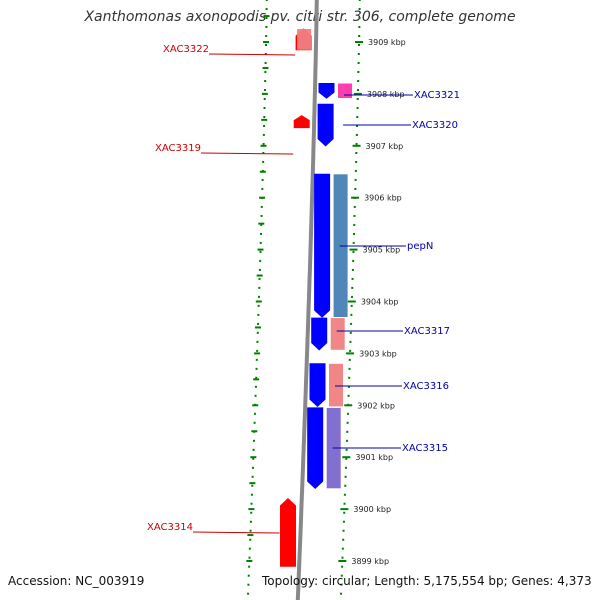  What do you see at coordinates (76, 581) in the screenshot?
I see `accession-text: Accession: NC_003919` at bounding box center [76, 581].